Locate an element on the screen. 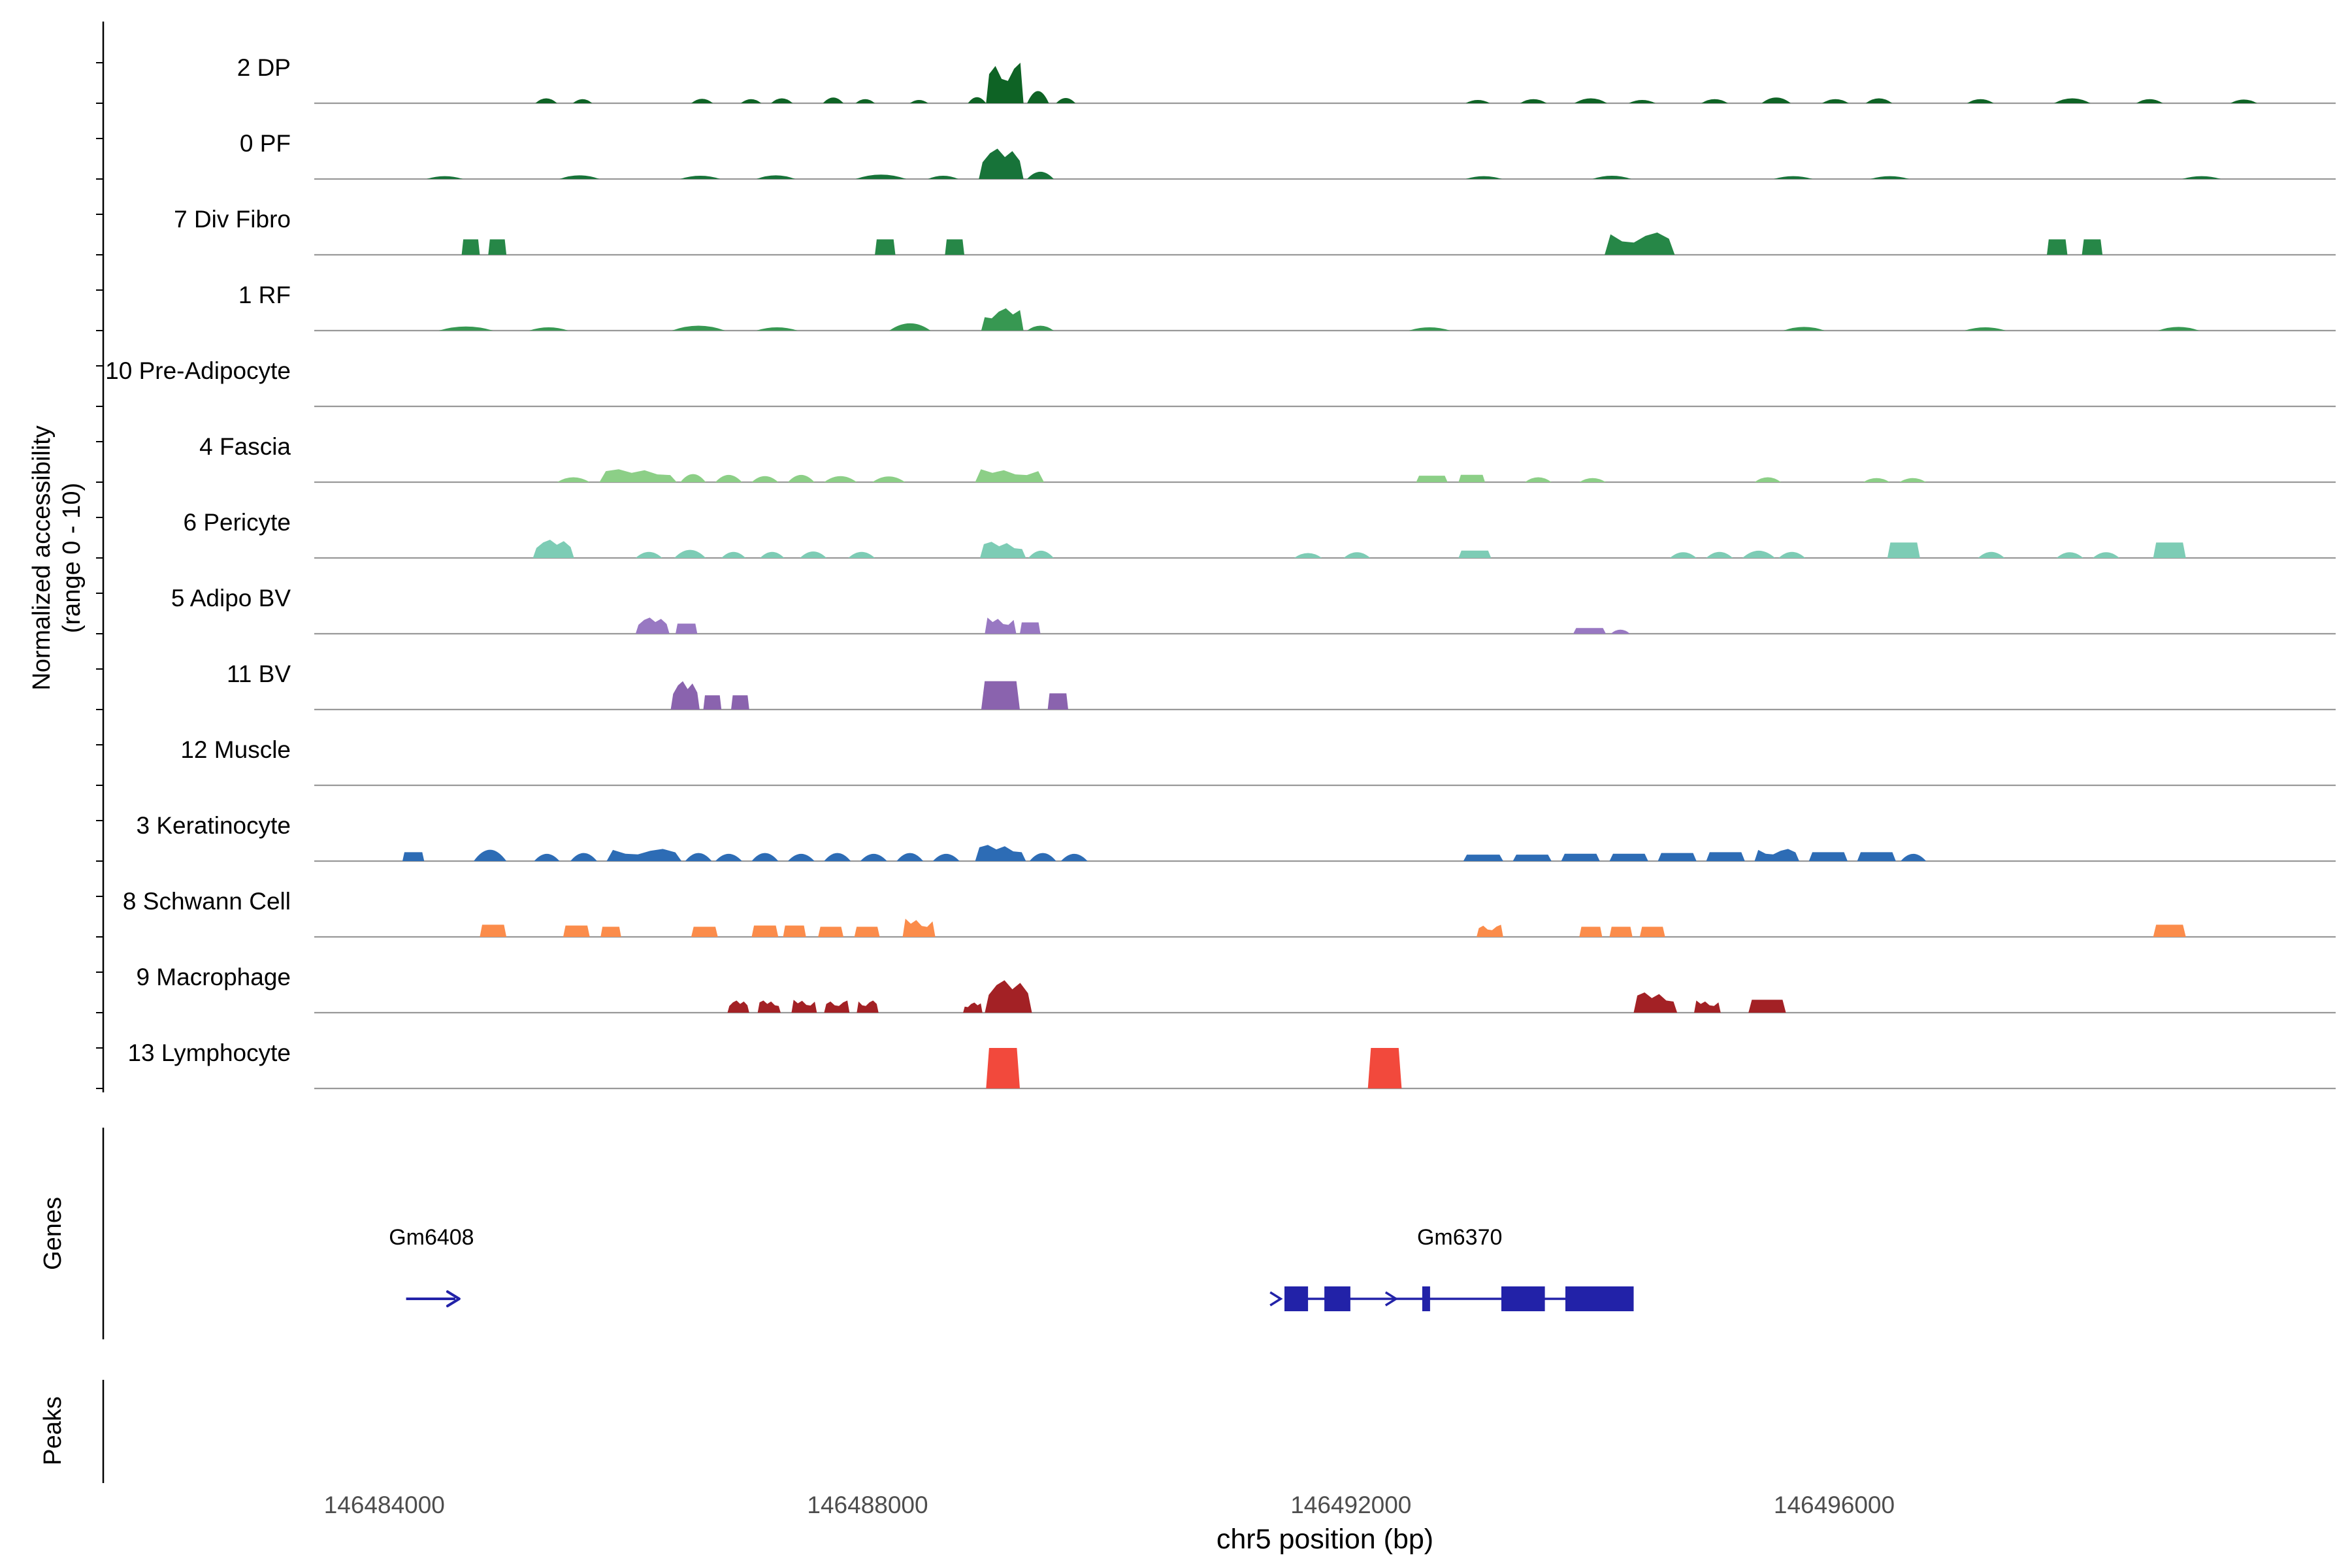  track-row: 9 Macrophage is located at coordinates (1216, 989).